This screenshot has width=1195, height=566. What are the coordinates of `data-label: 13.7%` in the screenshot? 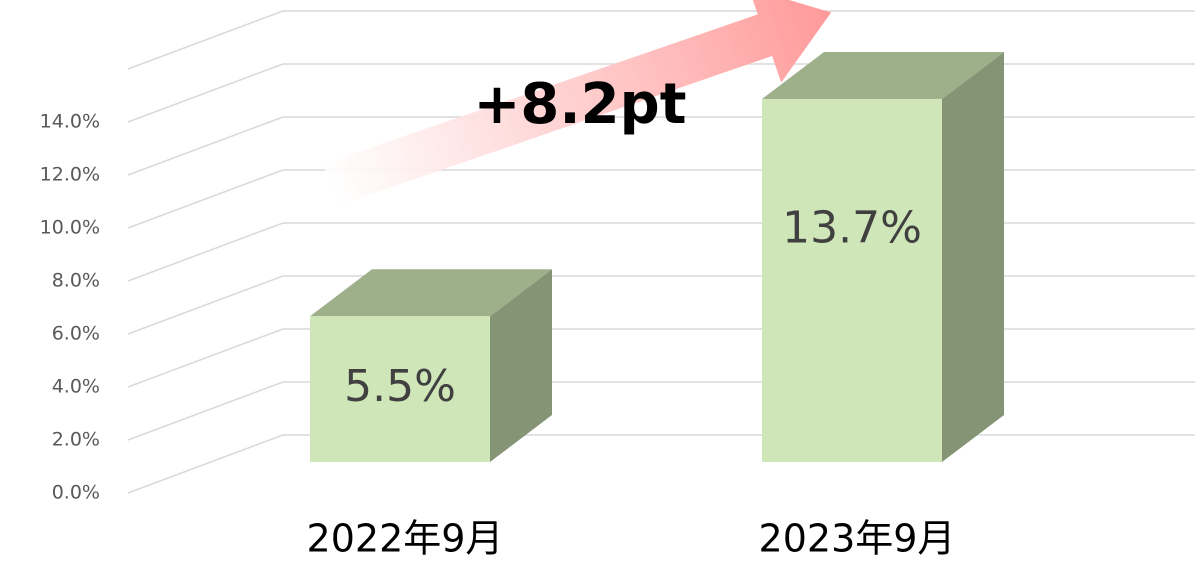 It's located at (852, 227).